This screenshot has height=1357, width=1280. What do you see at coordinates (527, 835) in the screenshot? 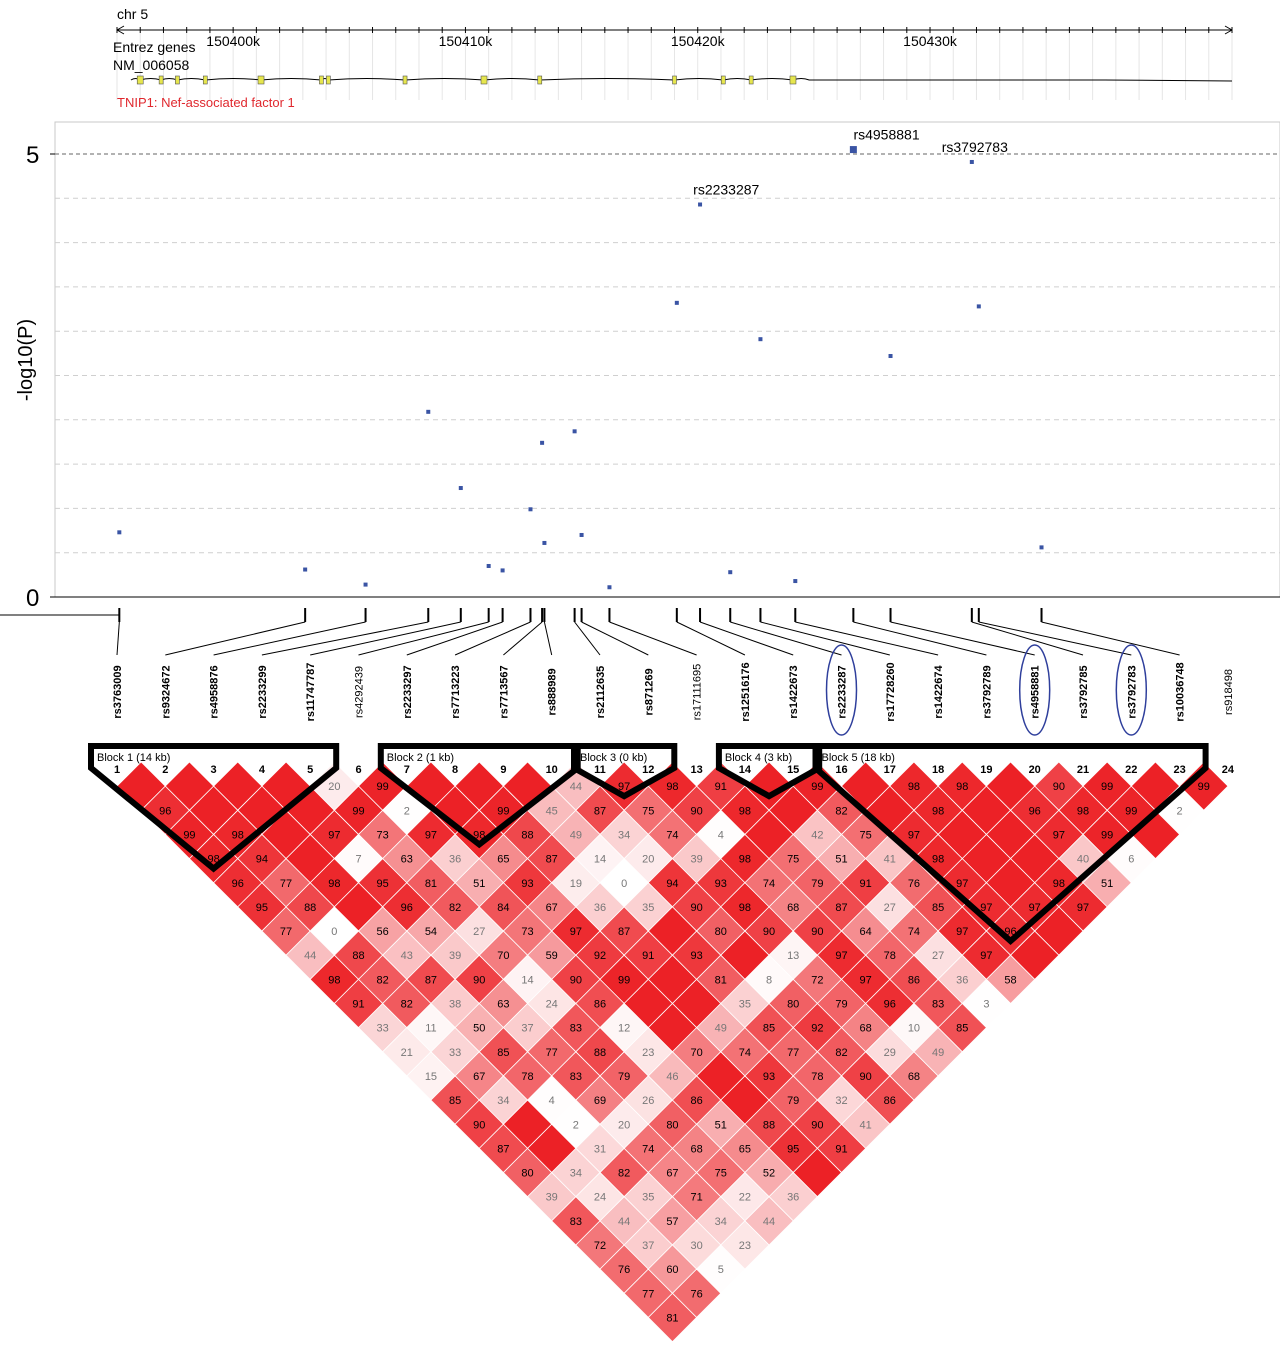
I see `ld-value: 88` at bounding box center [527, 835].